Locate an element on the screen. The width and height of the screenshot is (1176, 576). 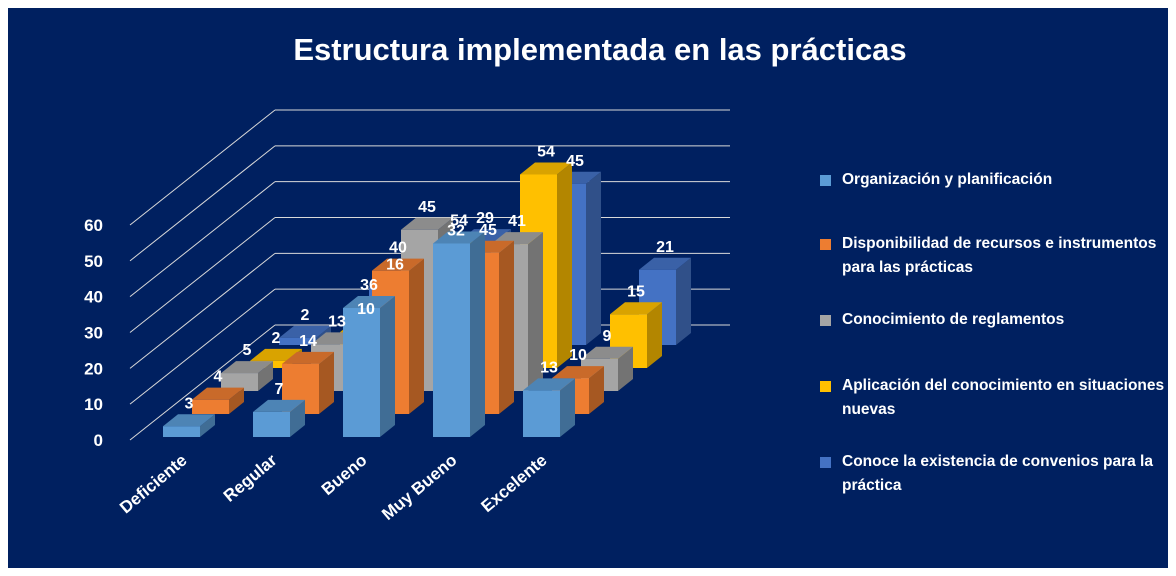
data-label: 41 is located at coordinates (517, 221).